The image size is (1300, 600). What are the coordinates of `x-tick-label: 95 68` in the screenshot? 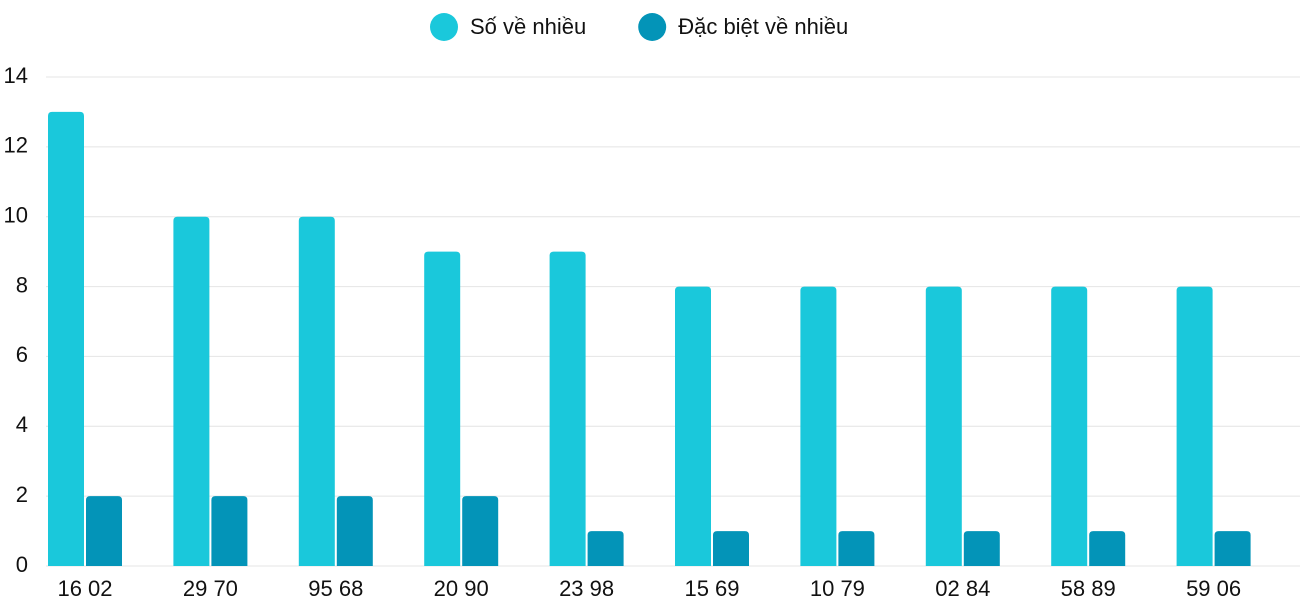 It's located at (335, 588).